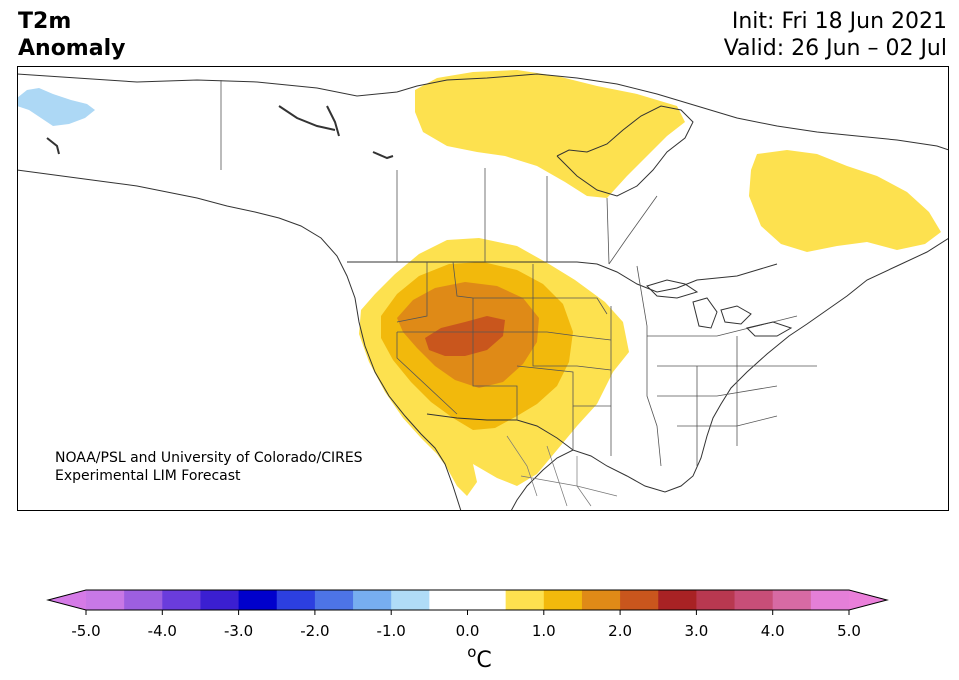  What do you see at coordinates (72, 48) in the screenshot?
I see `title-line2: Anomaly` at bounding box center [72, 48].